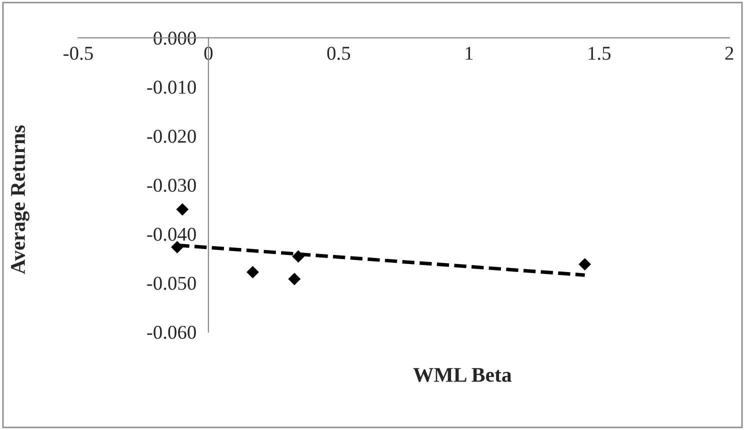 The height and width of the screenshot is (430, 745). Describe the element at coordinates (599, 53) in the screenshot. I see `x-tick-label: 1.5` at that location.